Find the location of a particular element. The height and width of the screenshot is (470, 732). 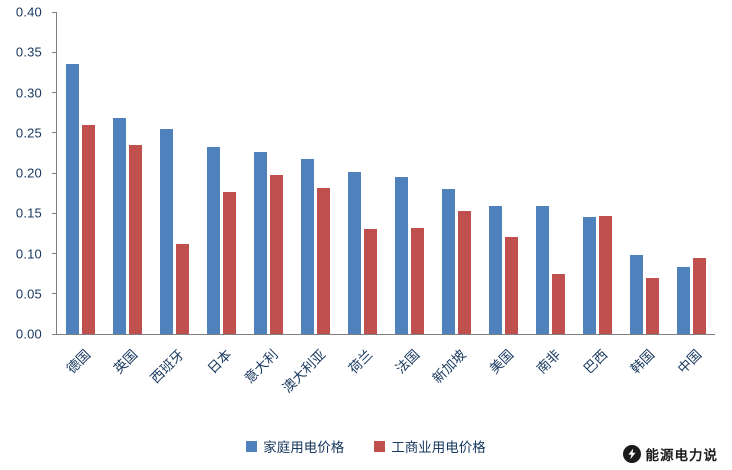

y-tick-label: 0.40 is located at coordinates (28, 12).